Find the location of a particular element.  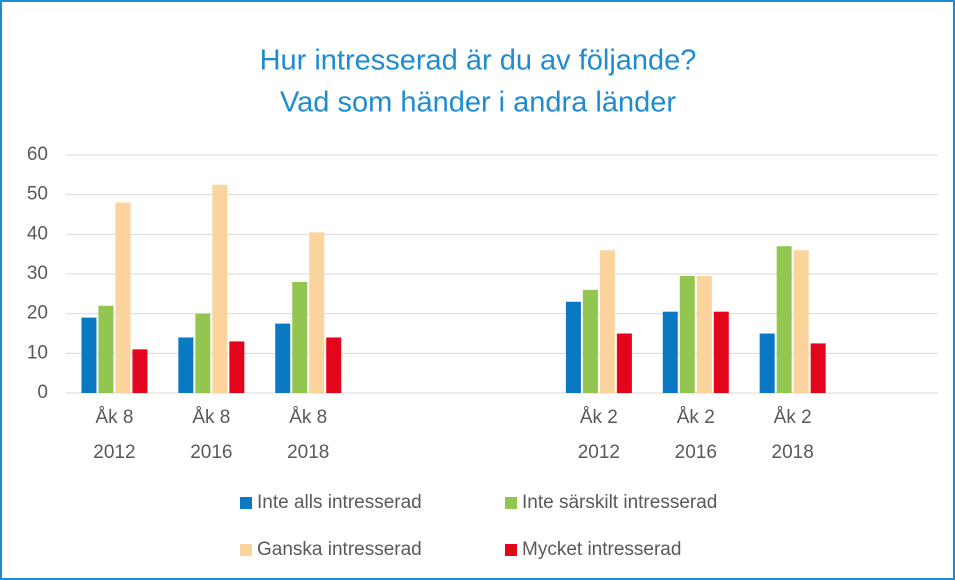

y-tick-label: 40 is located at coordinates (37, 233).